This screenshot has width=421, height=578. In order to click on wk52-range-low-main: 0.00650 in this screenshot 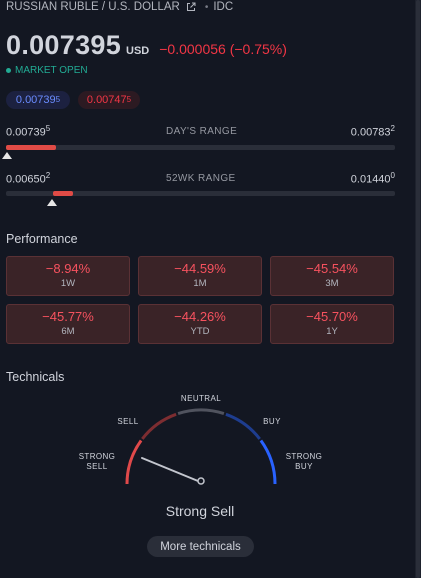, I will do `click(26, 179)`.